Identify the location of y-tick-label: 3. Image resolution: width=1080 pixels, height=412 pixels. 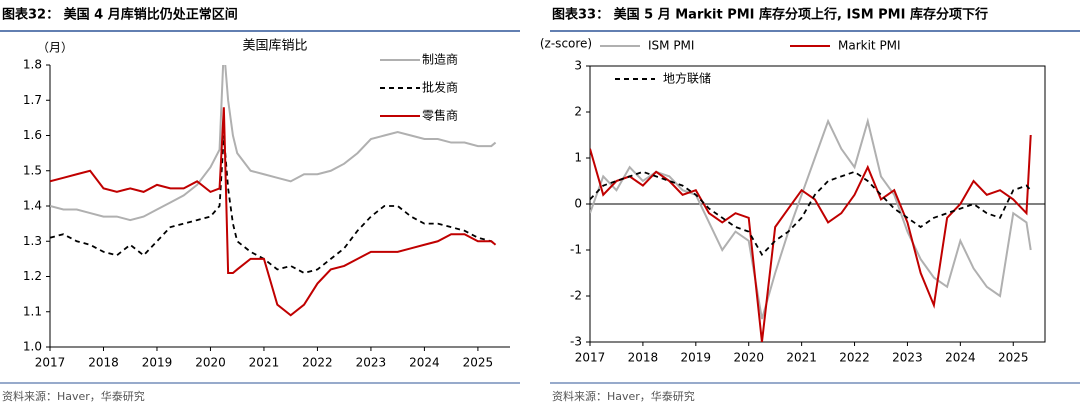
(578, 66).